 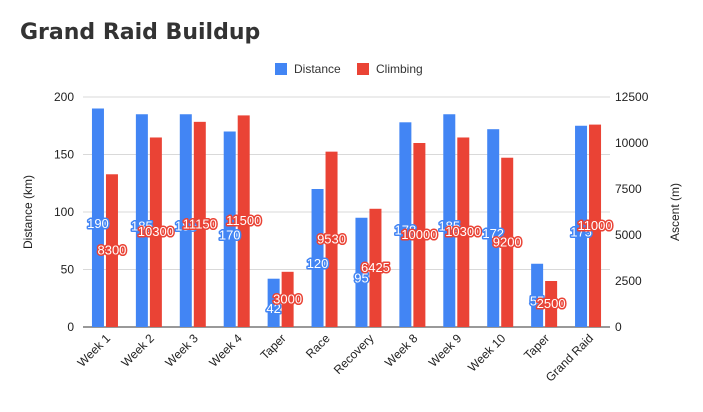 I want to click on y-tick-label: 100, so click(x=64, y=212).